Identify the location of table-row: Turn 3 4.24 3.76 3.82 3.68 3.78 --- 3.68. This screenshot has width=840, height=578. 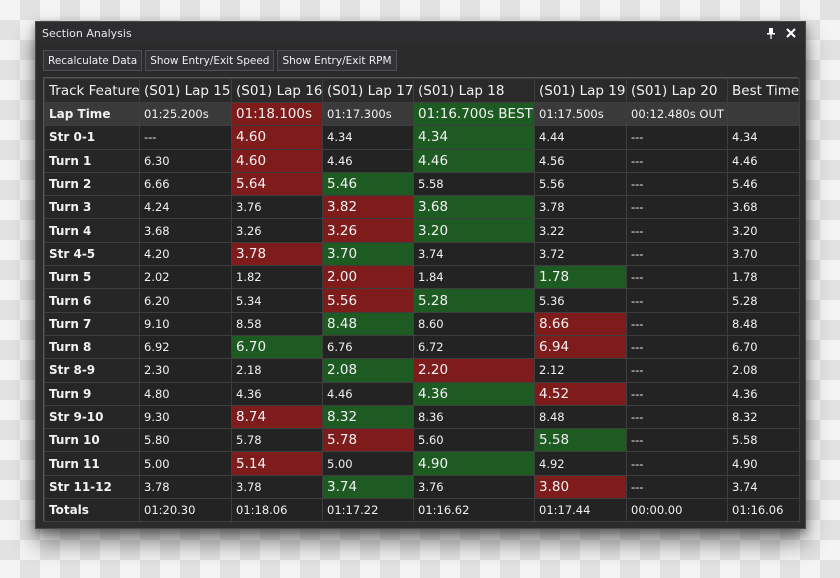
(422, 207).